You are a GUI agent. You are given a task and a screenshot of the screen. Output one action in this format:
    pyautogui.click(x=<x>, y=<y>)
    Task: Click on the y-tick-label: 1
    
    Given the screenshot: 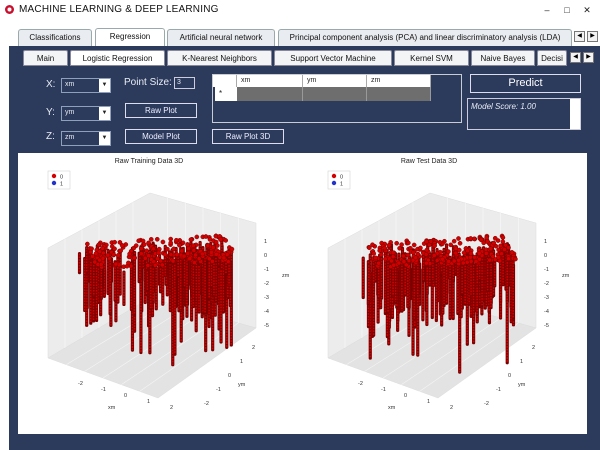 What is the action you would take?
    pyautogui.click(x=521, y=362)
    